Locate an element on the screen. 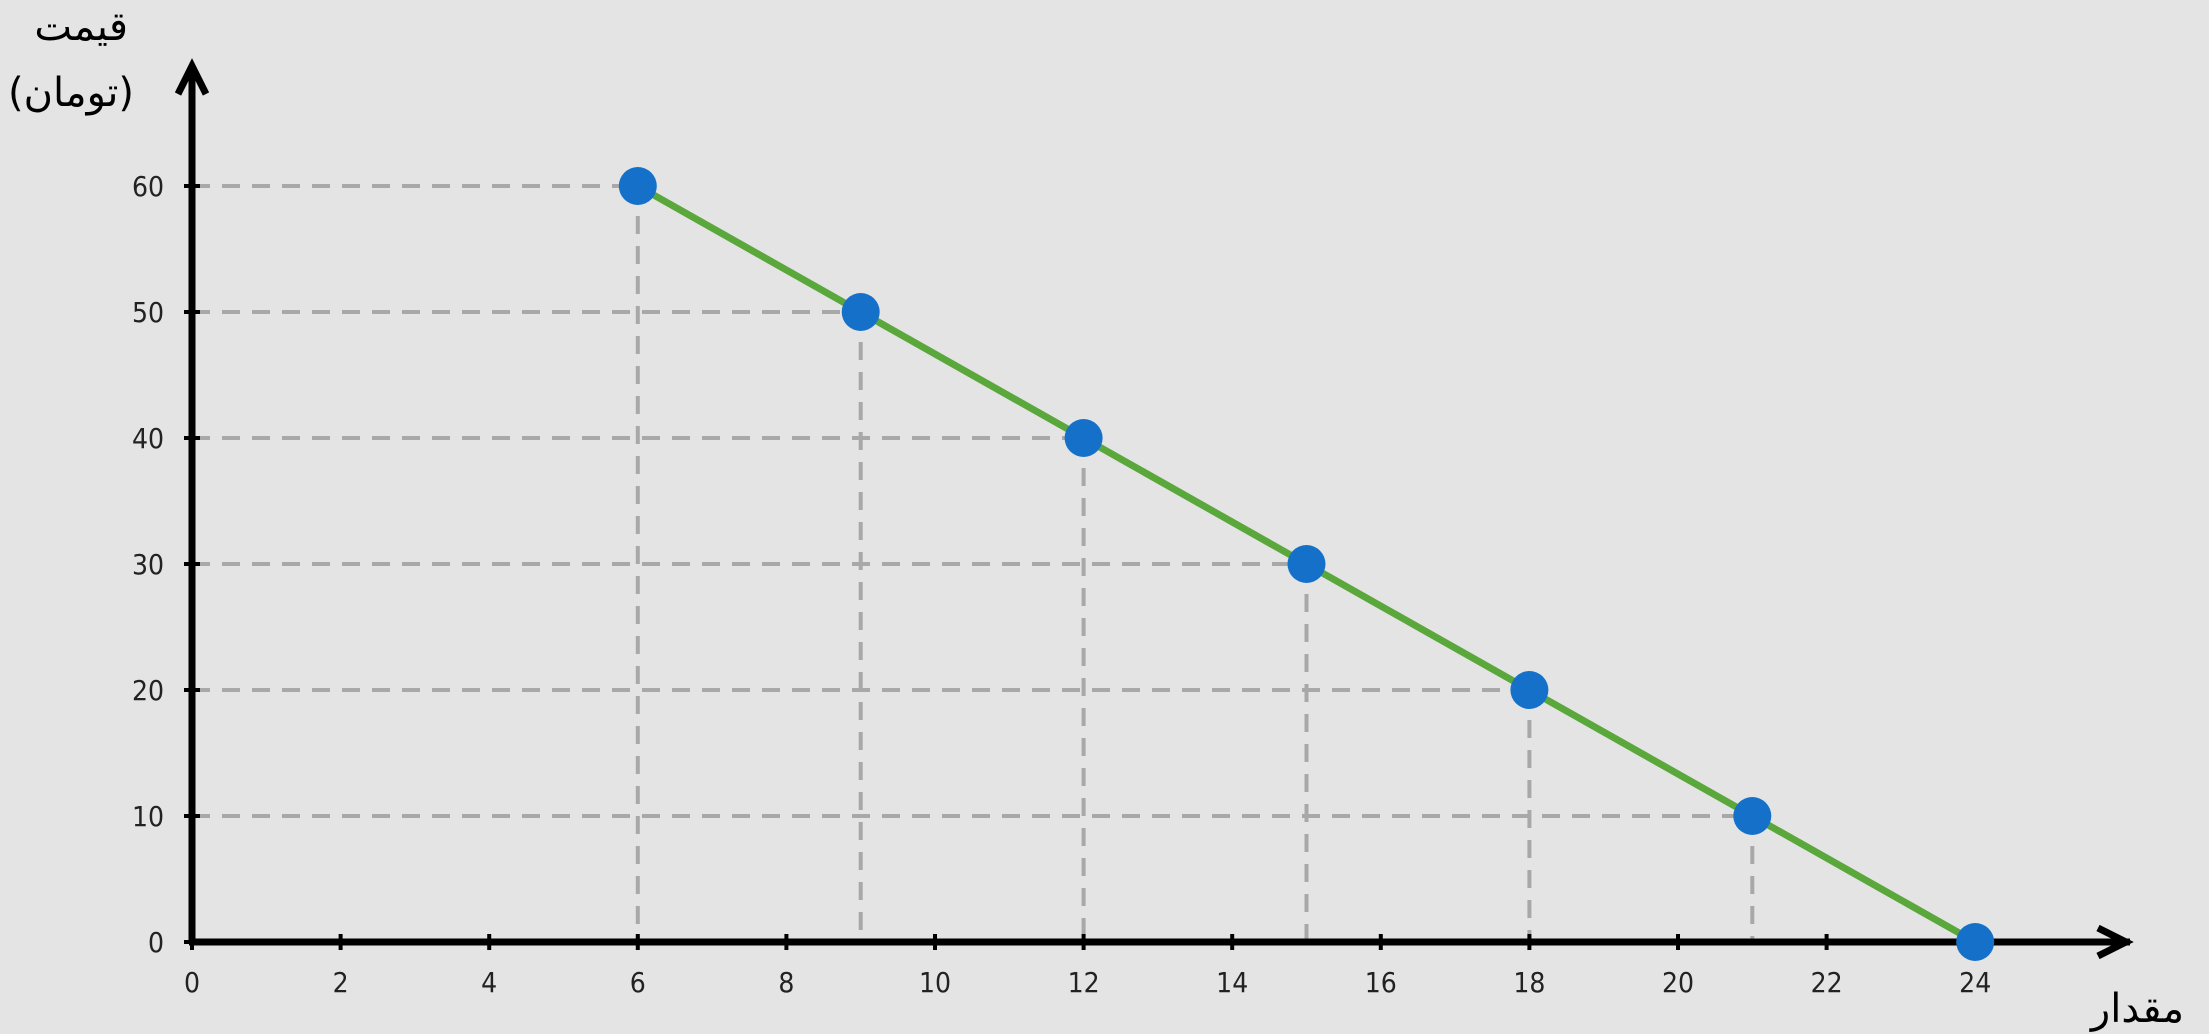 The width and height of the screenshot is (2209, 1034). y-tick-label: 50 is located at coordinates (148, 312).